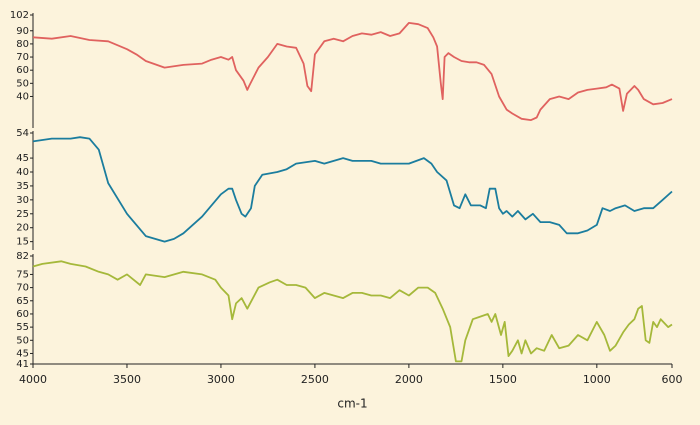  Describe the element at coordinates (503, 379) in the screenshot. I see `x-tick-label: 1500` at that location.